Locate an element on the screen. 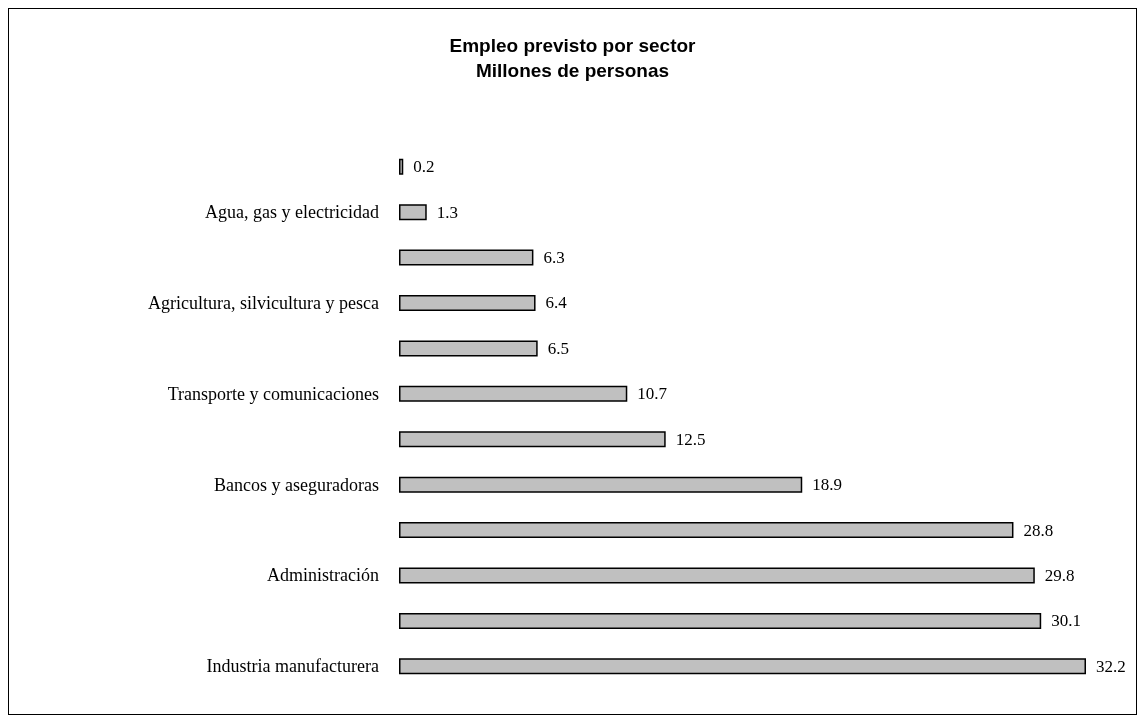 Image resolution: width=1145 pixels, height=723 pixels. data-label: 29.8 is located at coordinates (1059, 575).